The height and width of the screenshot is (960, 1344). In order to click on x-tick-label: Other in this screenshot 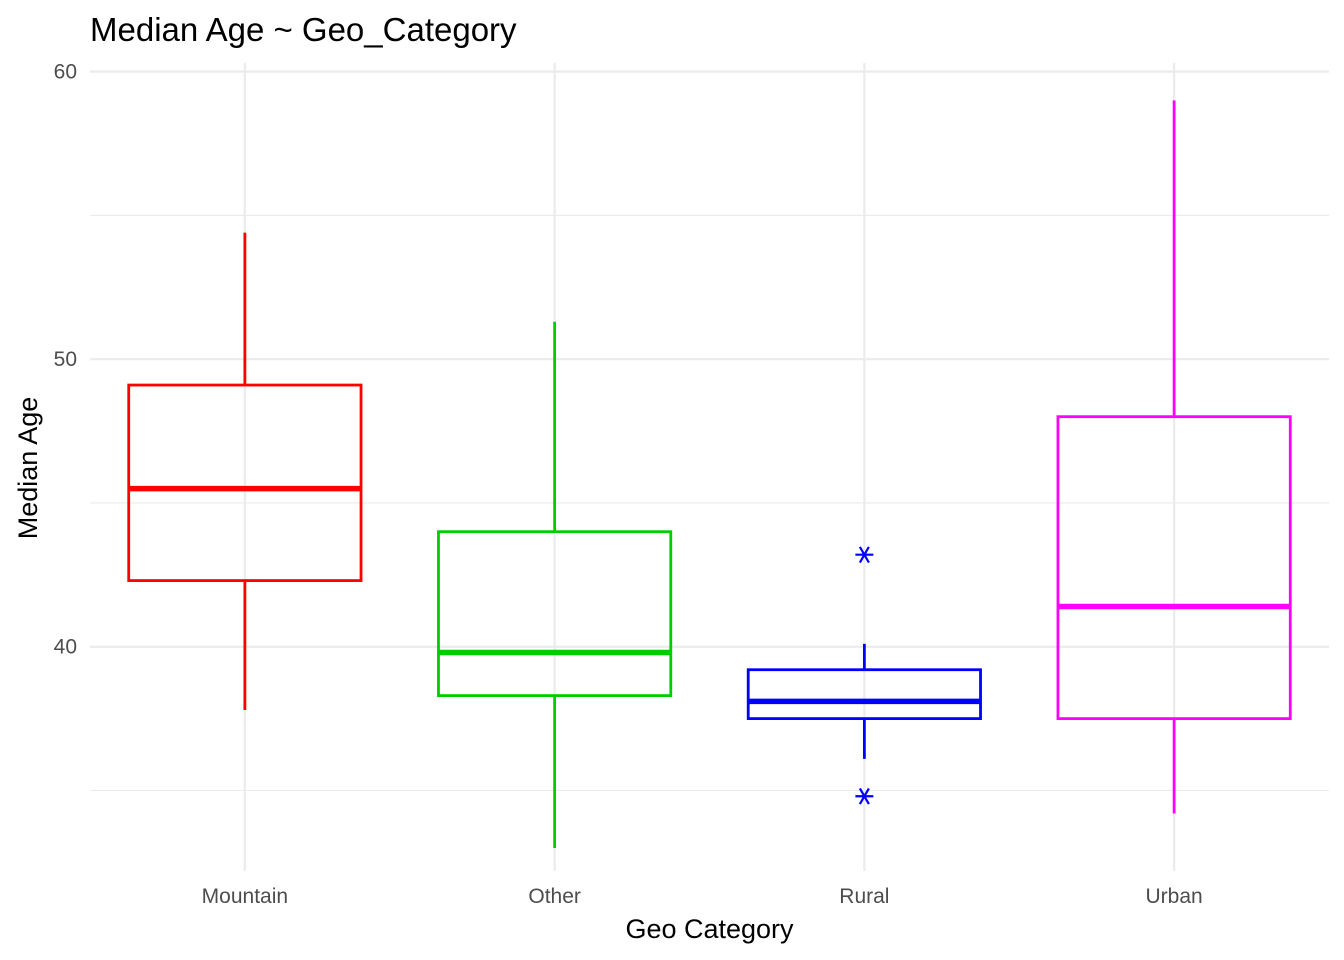, I will do `click(554, 896)`.